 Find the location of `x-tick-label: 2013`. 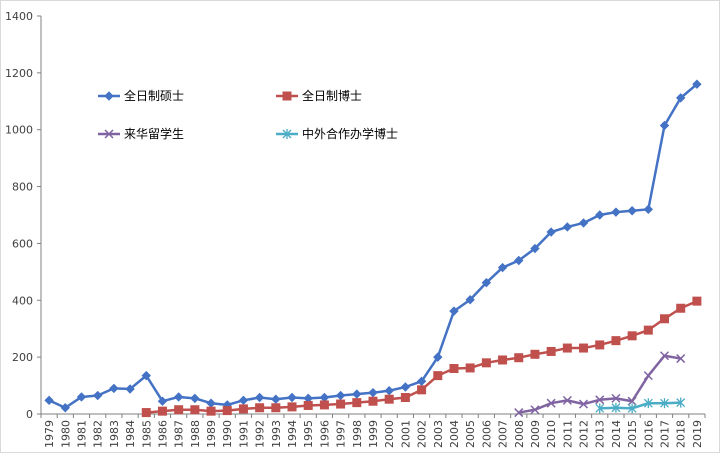

x-tick-label: 2013 is located at coordinates (600, 434).